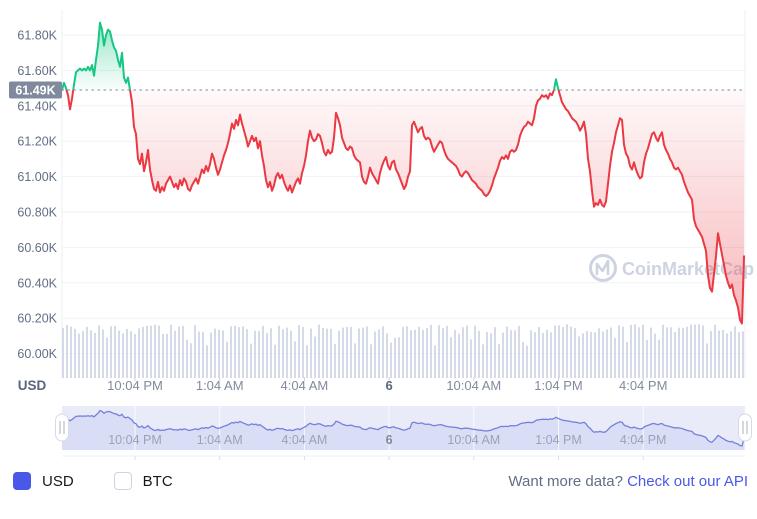 The width and height of the screenshot is (757, 519). I want to click on navigator-handle-right, so click(745, 427).